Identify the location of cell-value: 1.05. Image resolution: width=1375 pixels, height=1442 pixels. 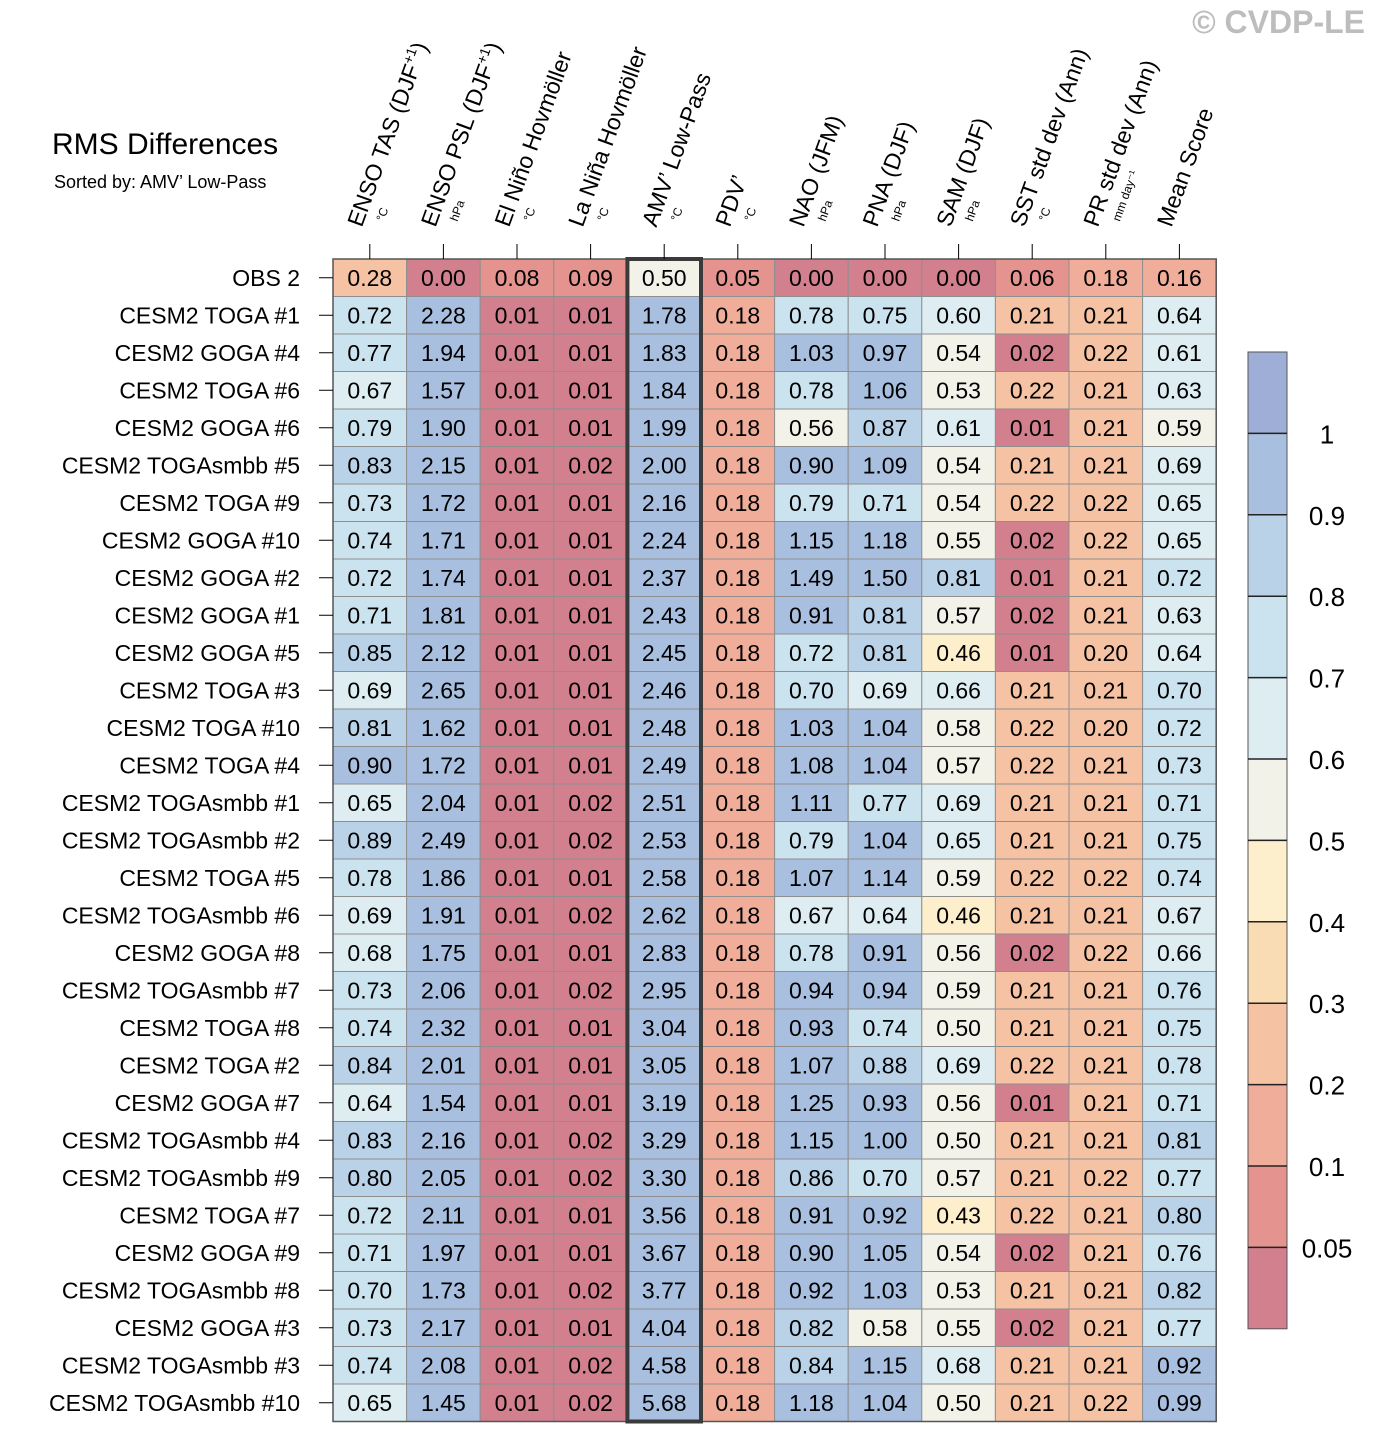
(885, 1253).